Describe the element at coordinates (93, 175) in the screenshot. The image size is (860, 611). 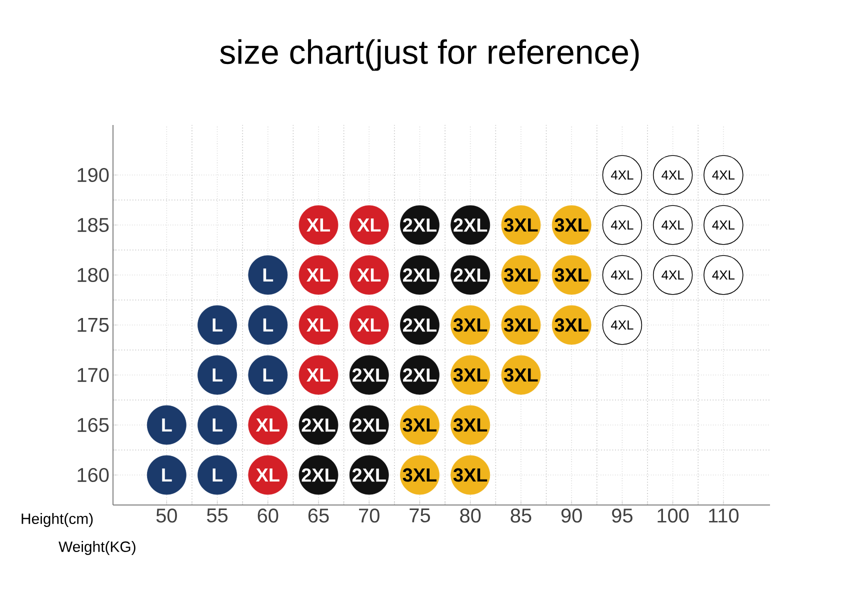
I see `y-tick-label: 190` at that location.